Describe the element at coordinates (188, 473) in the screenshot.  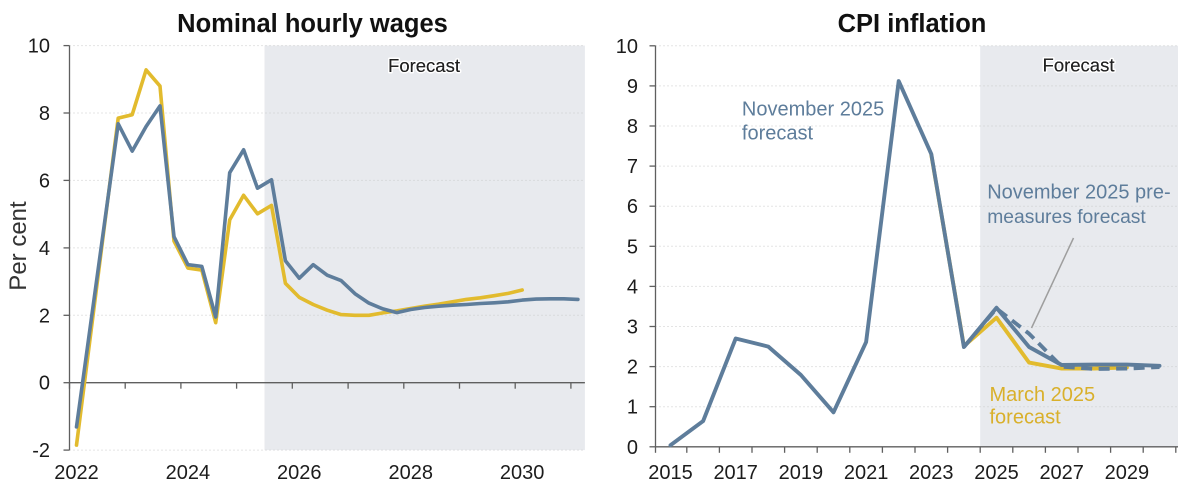
I see `svg-text: 2024` at that location.